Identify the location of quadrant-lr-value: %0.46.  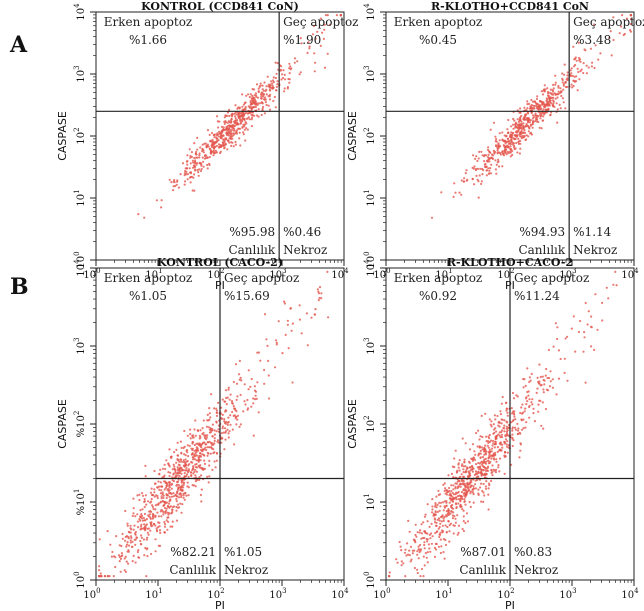
(302, 232).